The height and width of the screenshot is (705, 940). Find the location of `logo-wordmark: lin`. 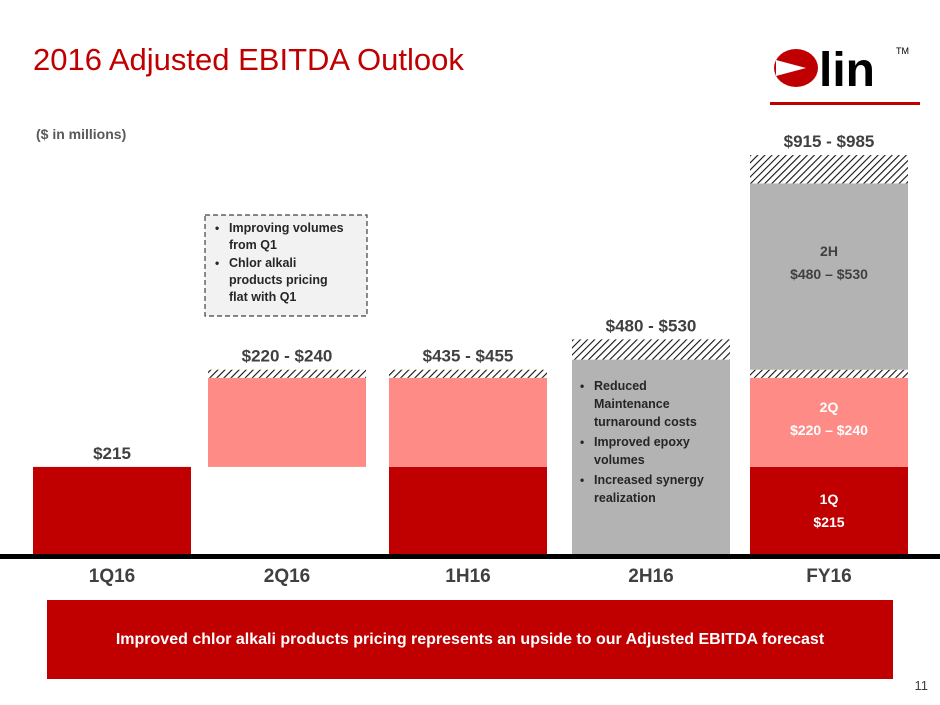

logo-wordmark: lin is located at coordinates (847, 70).